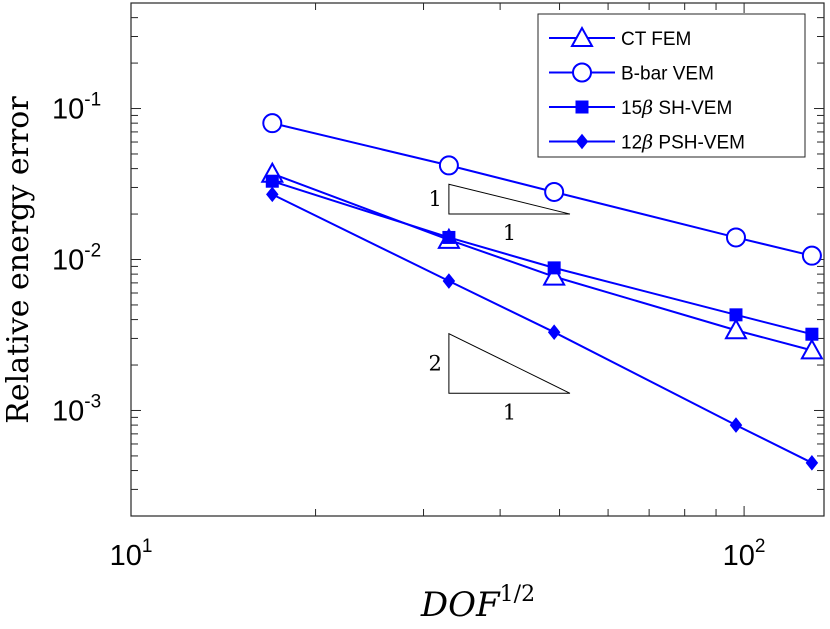 Image resolution: width=830 pixels, height=629 pixels. Describe the element at coordinates (667, 74) in the screenshot. I see `legend-label: B-bar VEM` at that location.